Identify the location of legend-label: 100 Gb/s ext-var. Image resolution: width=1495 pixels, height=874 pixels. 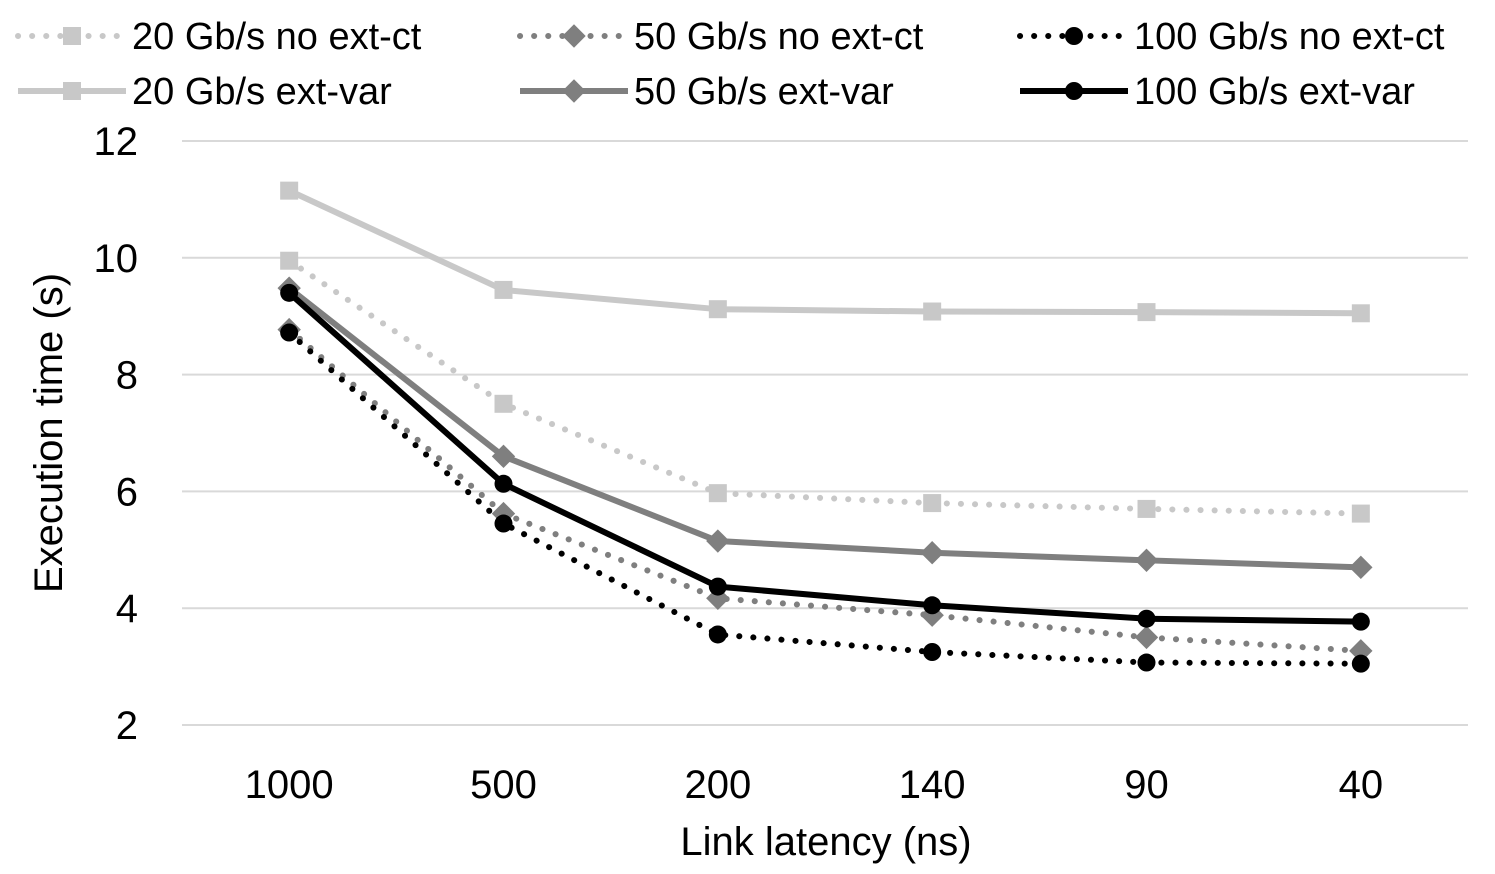
(1274, 92).